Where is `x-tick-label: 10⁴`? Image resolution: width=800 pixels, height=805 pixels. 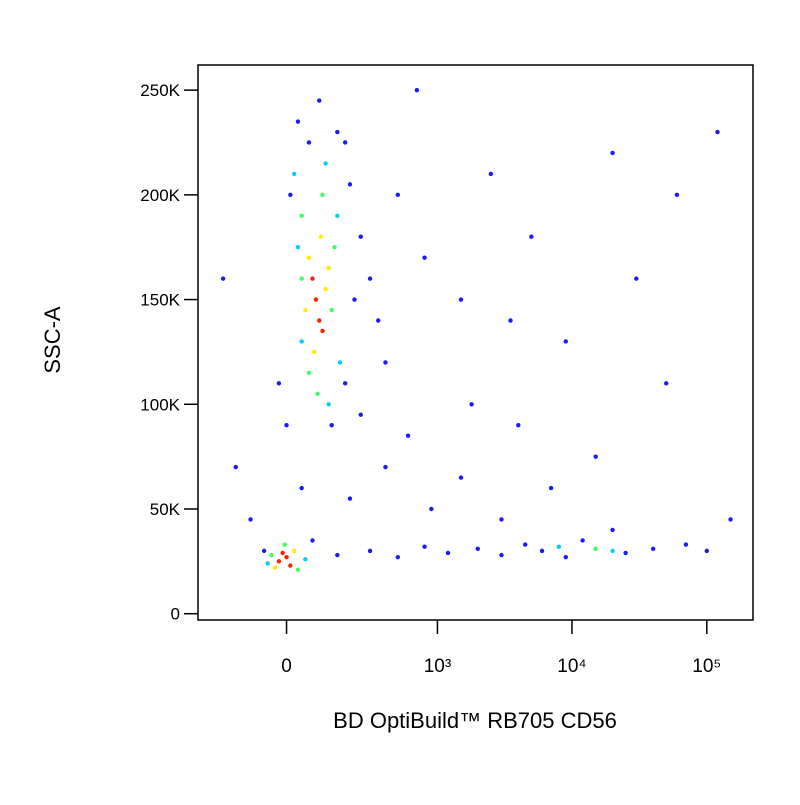 x-tick-label: 10⁴ is located at coordinates (571, 666).